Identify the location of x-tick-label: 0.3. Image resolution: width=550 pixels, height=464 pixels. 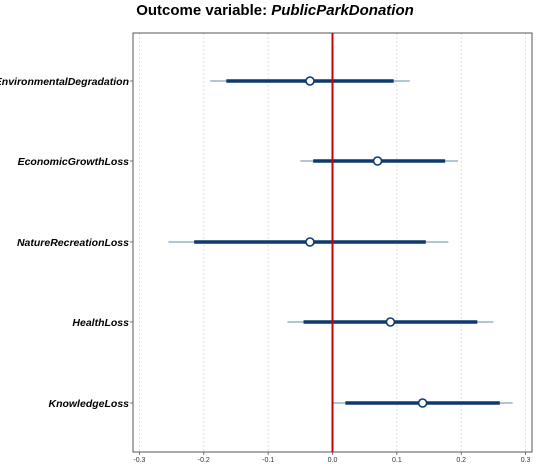
(526, 460).